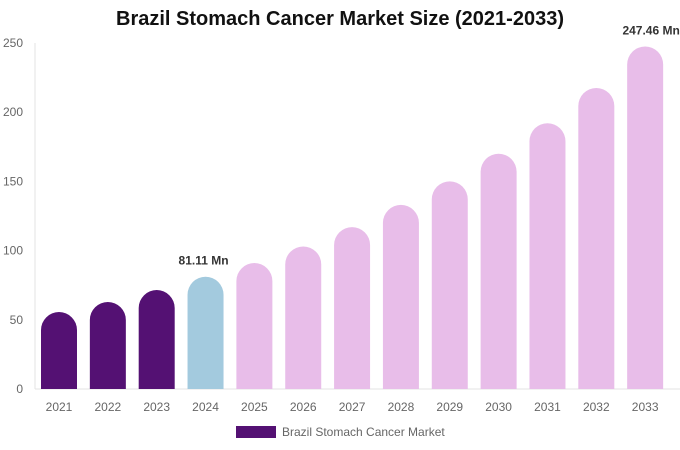 Image resolution: width=680 pixels, height=450 pixels. What do you see at coordinates (156, 407) in the screenshot?
I see `x-tick-label: 2023` at bounding box center [156, 407].